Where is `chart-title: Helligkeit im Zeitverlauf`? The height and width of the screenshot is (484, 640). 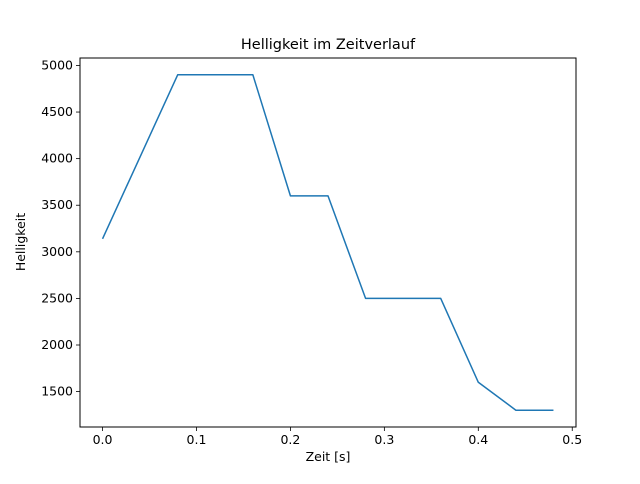 chart-title: Helligkeit im Zeitverlauf is located at coordinates (328, 45).